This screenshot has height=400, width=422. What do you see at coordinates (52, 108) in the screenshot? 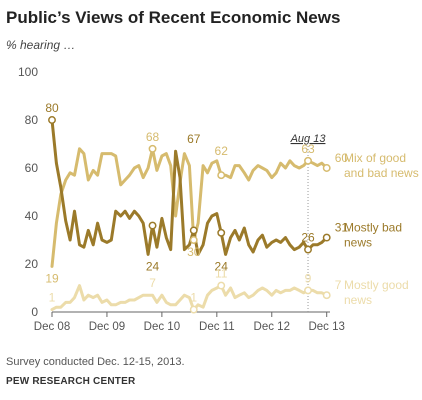
I see `data-label-bad: 80` at bounding box center [52, 108].